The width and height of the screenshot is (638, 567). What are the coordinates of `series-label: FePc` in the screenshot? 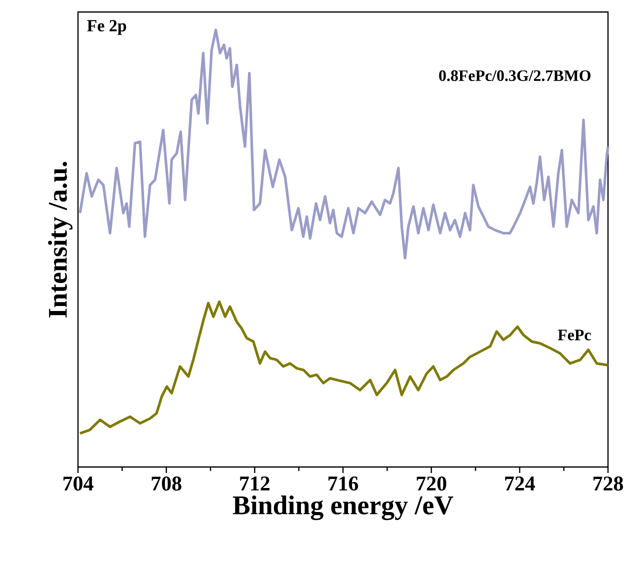 It's located at (574, 335).